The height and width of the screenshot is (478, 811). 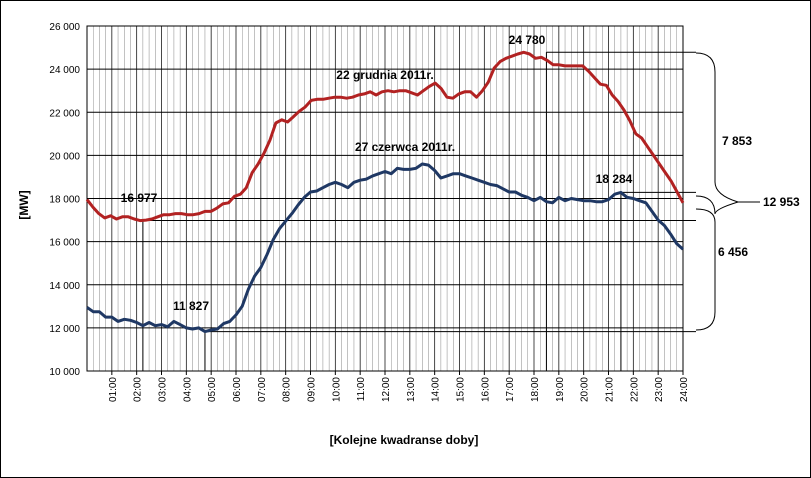 I want to click on y-tick-label: 18 000, so click(x=64, y=200).